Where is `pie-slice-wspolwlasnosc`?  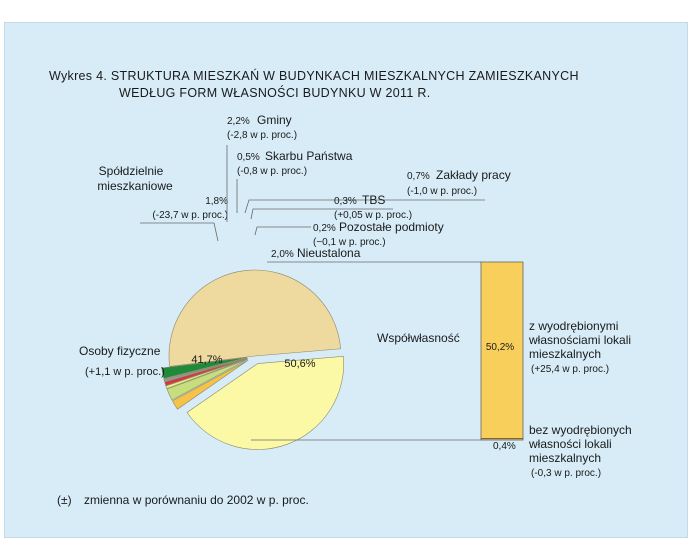
pie-slice-wspolwlasnosc is located at coordinates (255, 318).